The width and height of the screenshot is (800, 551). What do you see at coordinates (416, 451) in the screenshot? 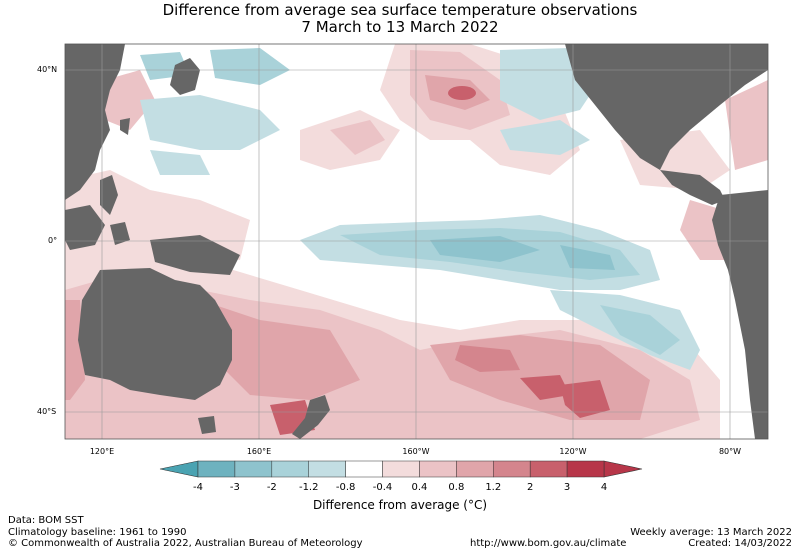
I see `lon-label-160w: 160°W` at bounding box center [416, 451].